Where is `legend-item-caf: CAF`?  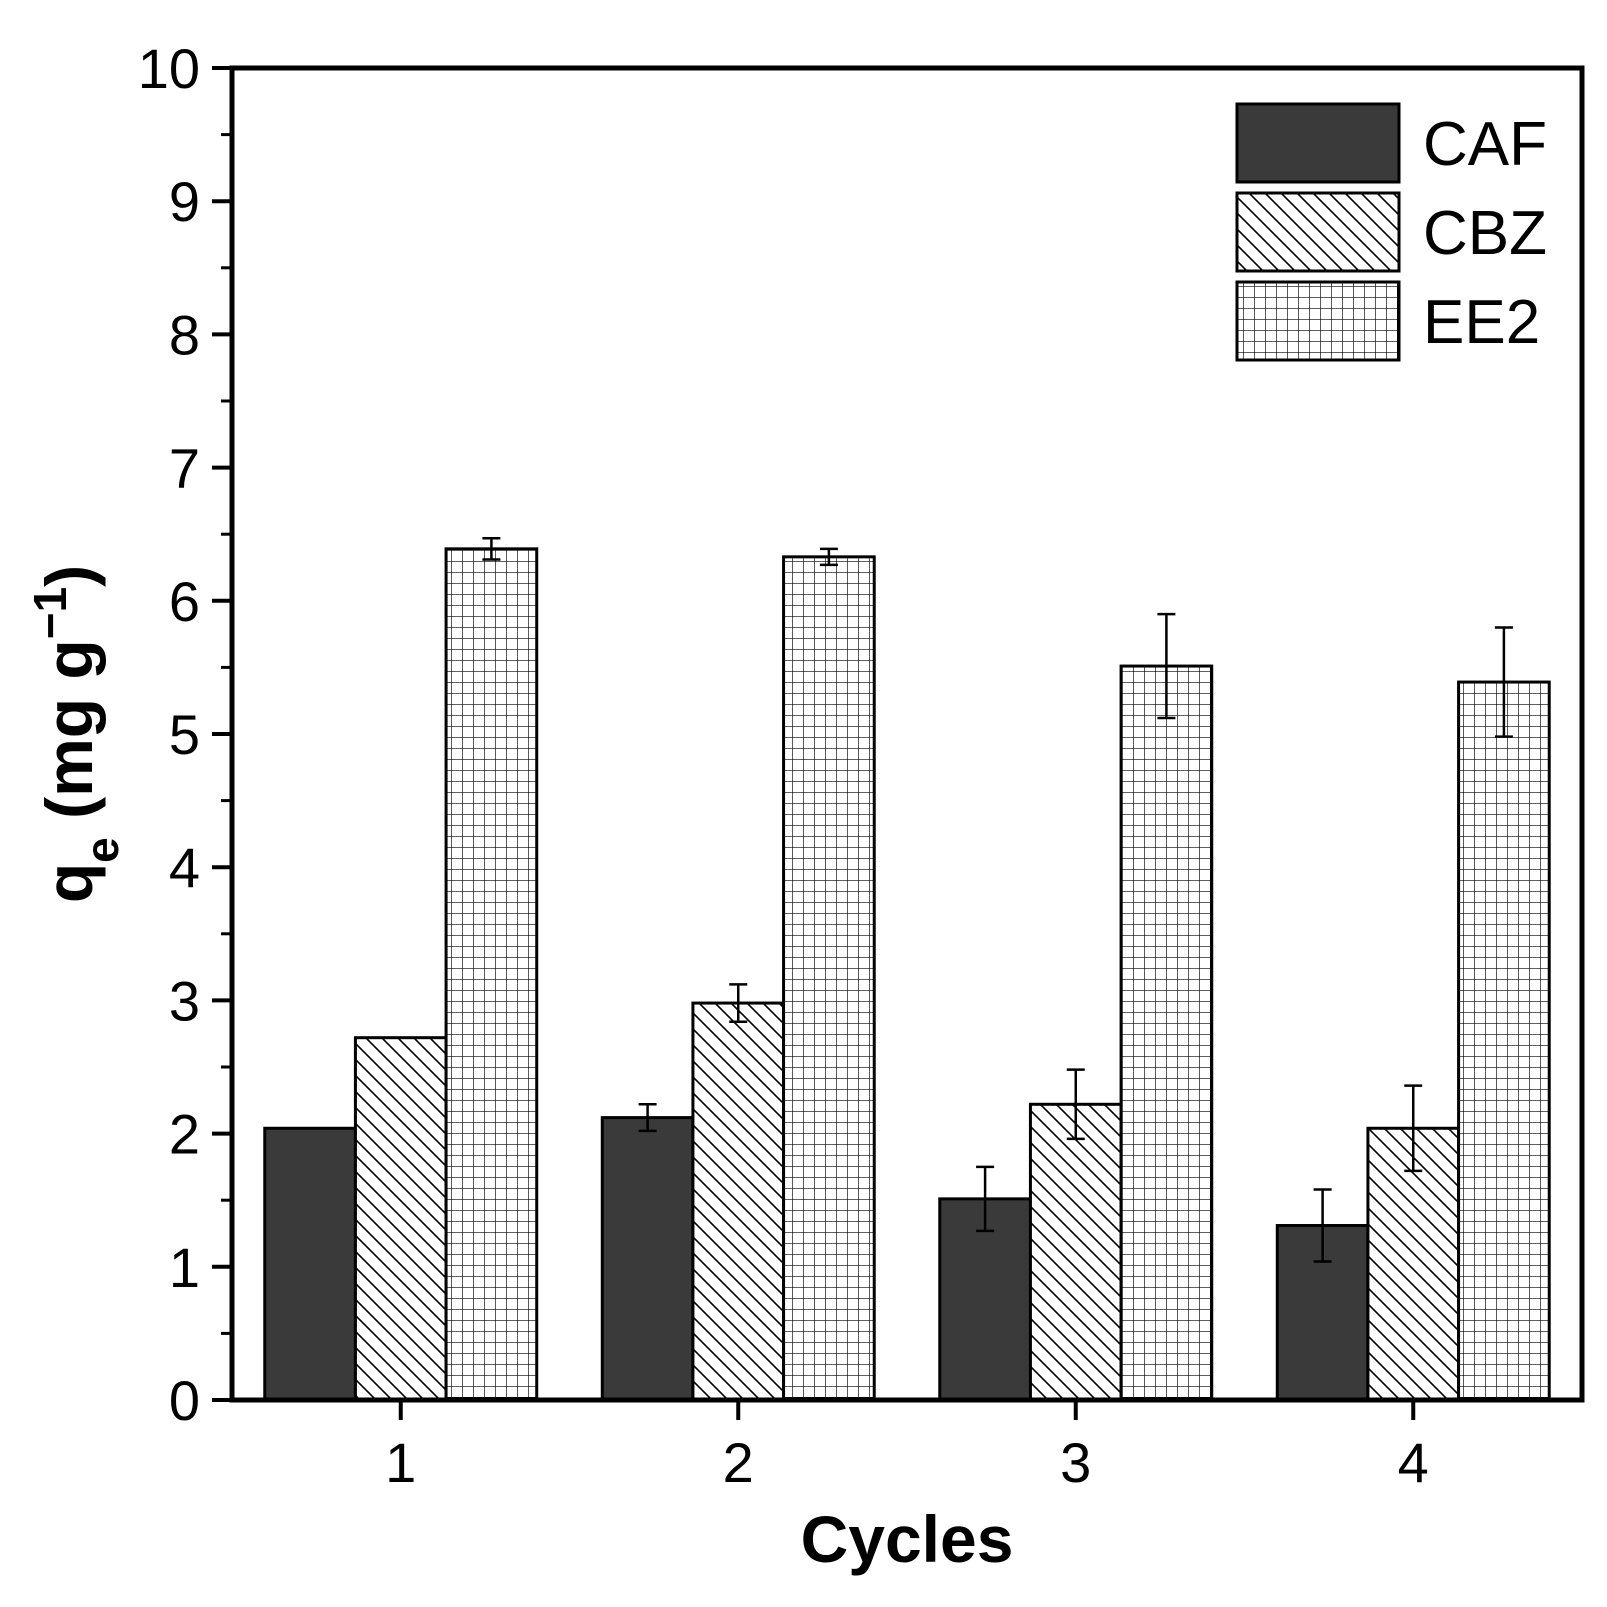
legend-item-caf: CAF is located at coordinates (1391, 143).